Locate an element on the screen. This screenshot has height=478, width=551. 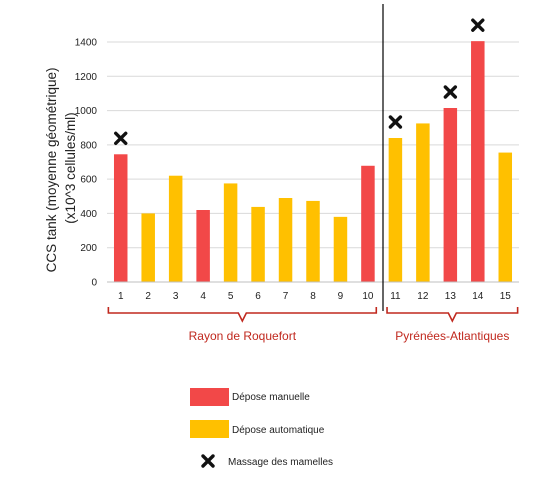
x-tick-label: 6 is located at coordinates (258, 296).